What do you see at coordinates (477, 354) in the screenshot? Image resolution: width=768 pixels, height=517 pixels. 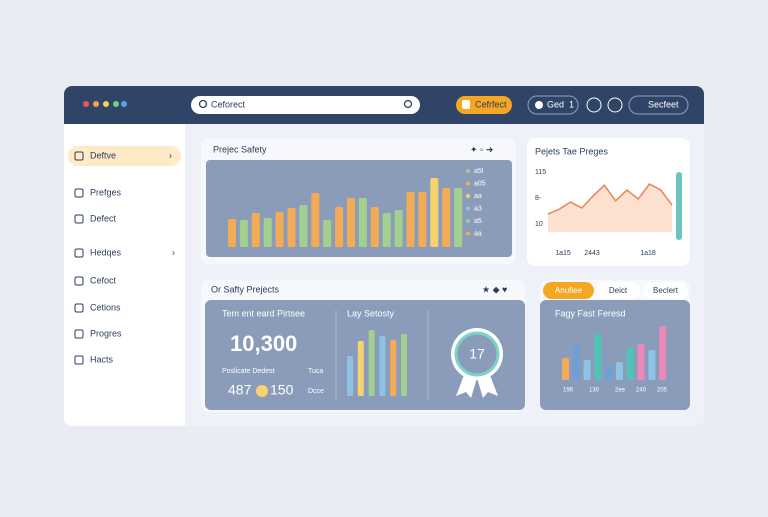 I see `badge-ring` at bounding box center [477, 354].